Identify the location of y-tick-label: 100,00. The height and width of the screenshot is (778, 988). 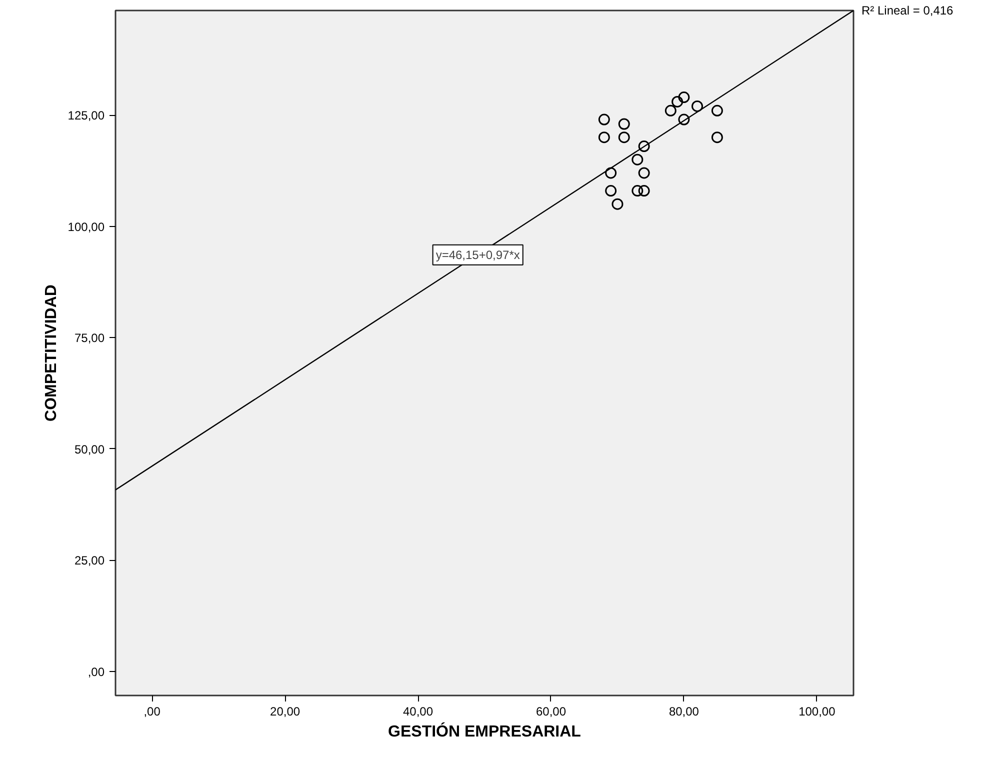
(86, 227).